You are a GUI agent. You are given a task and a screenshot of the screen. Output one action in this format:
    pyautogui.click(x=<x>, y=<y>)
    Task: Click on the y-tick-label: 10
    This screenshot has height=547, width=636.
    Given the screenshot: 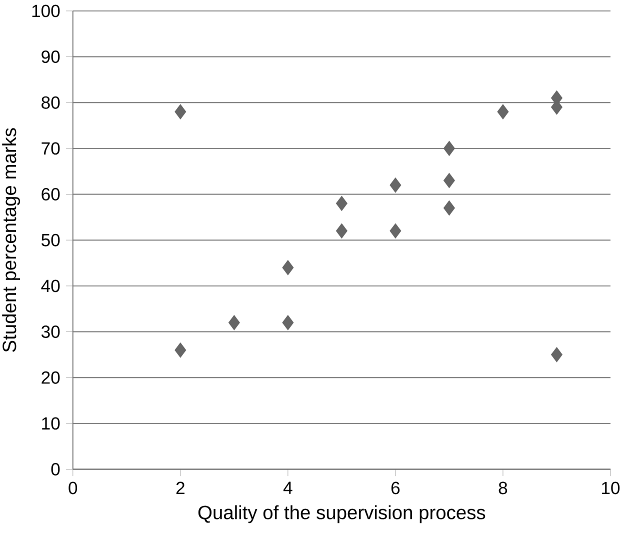 What is the action you would take?
    pyautogui.click(x=51, y=423)
    